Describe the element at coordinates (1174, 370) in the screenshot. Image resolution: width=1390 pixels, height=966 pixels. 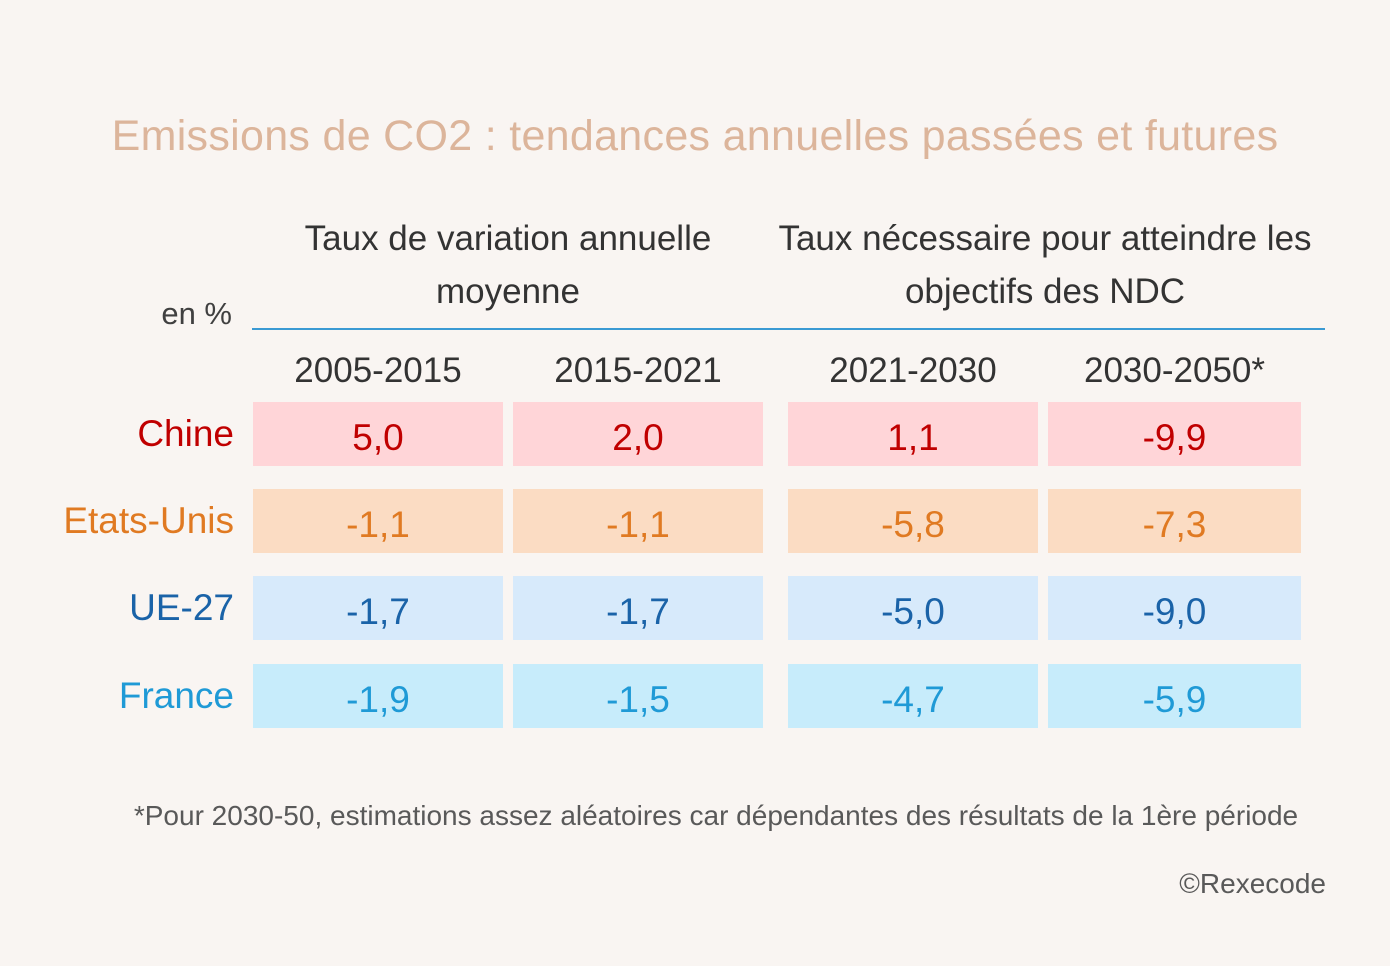
I see `column-header-2030-2050: 2030-2050*` at that location.